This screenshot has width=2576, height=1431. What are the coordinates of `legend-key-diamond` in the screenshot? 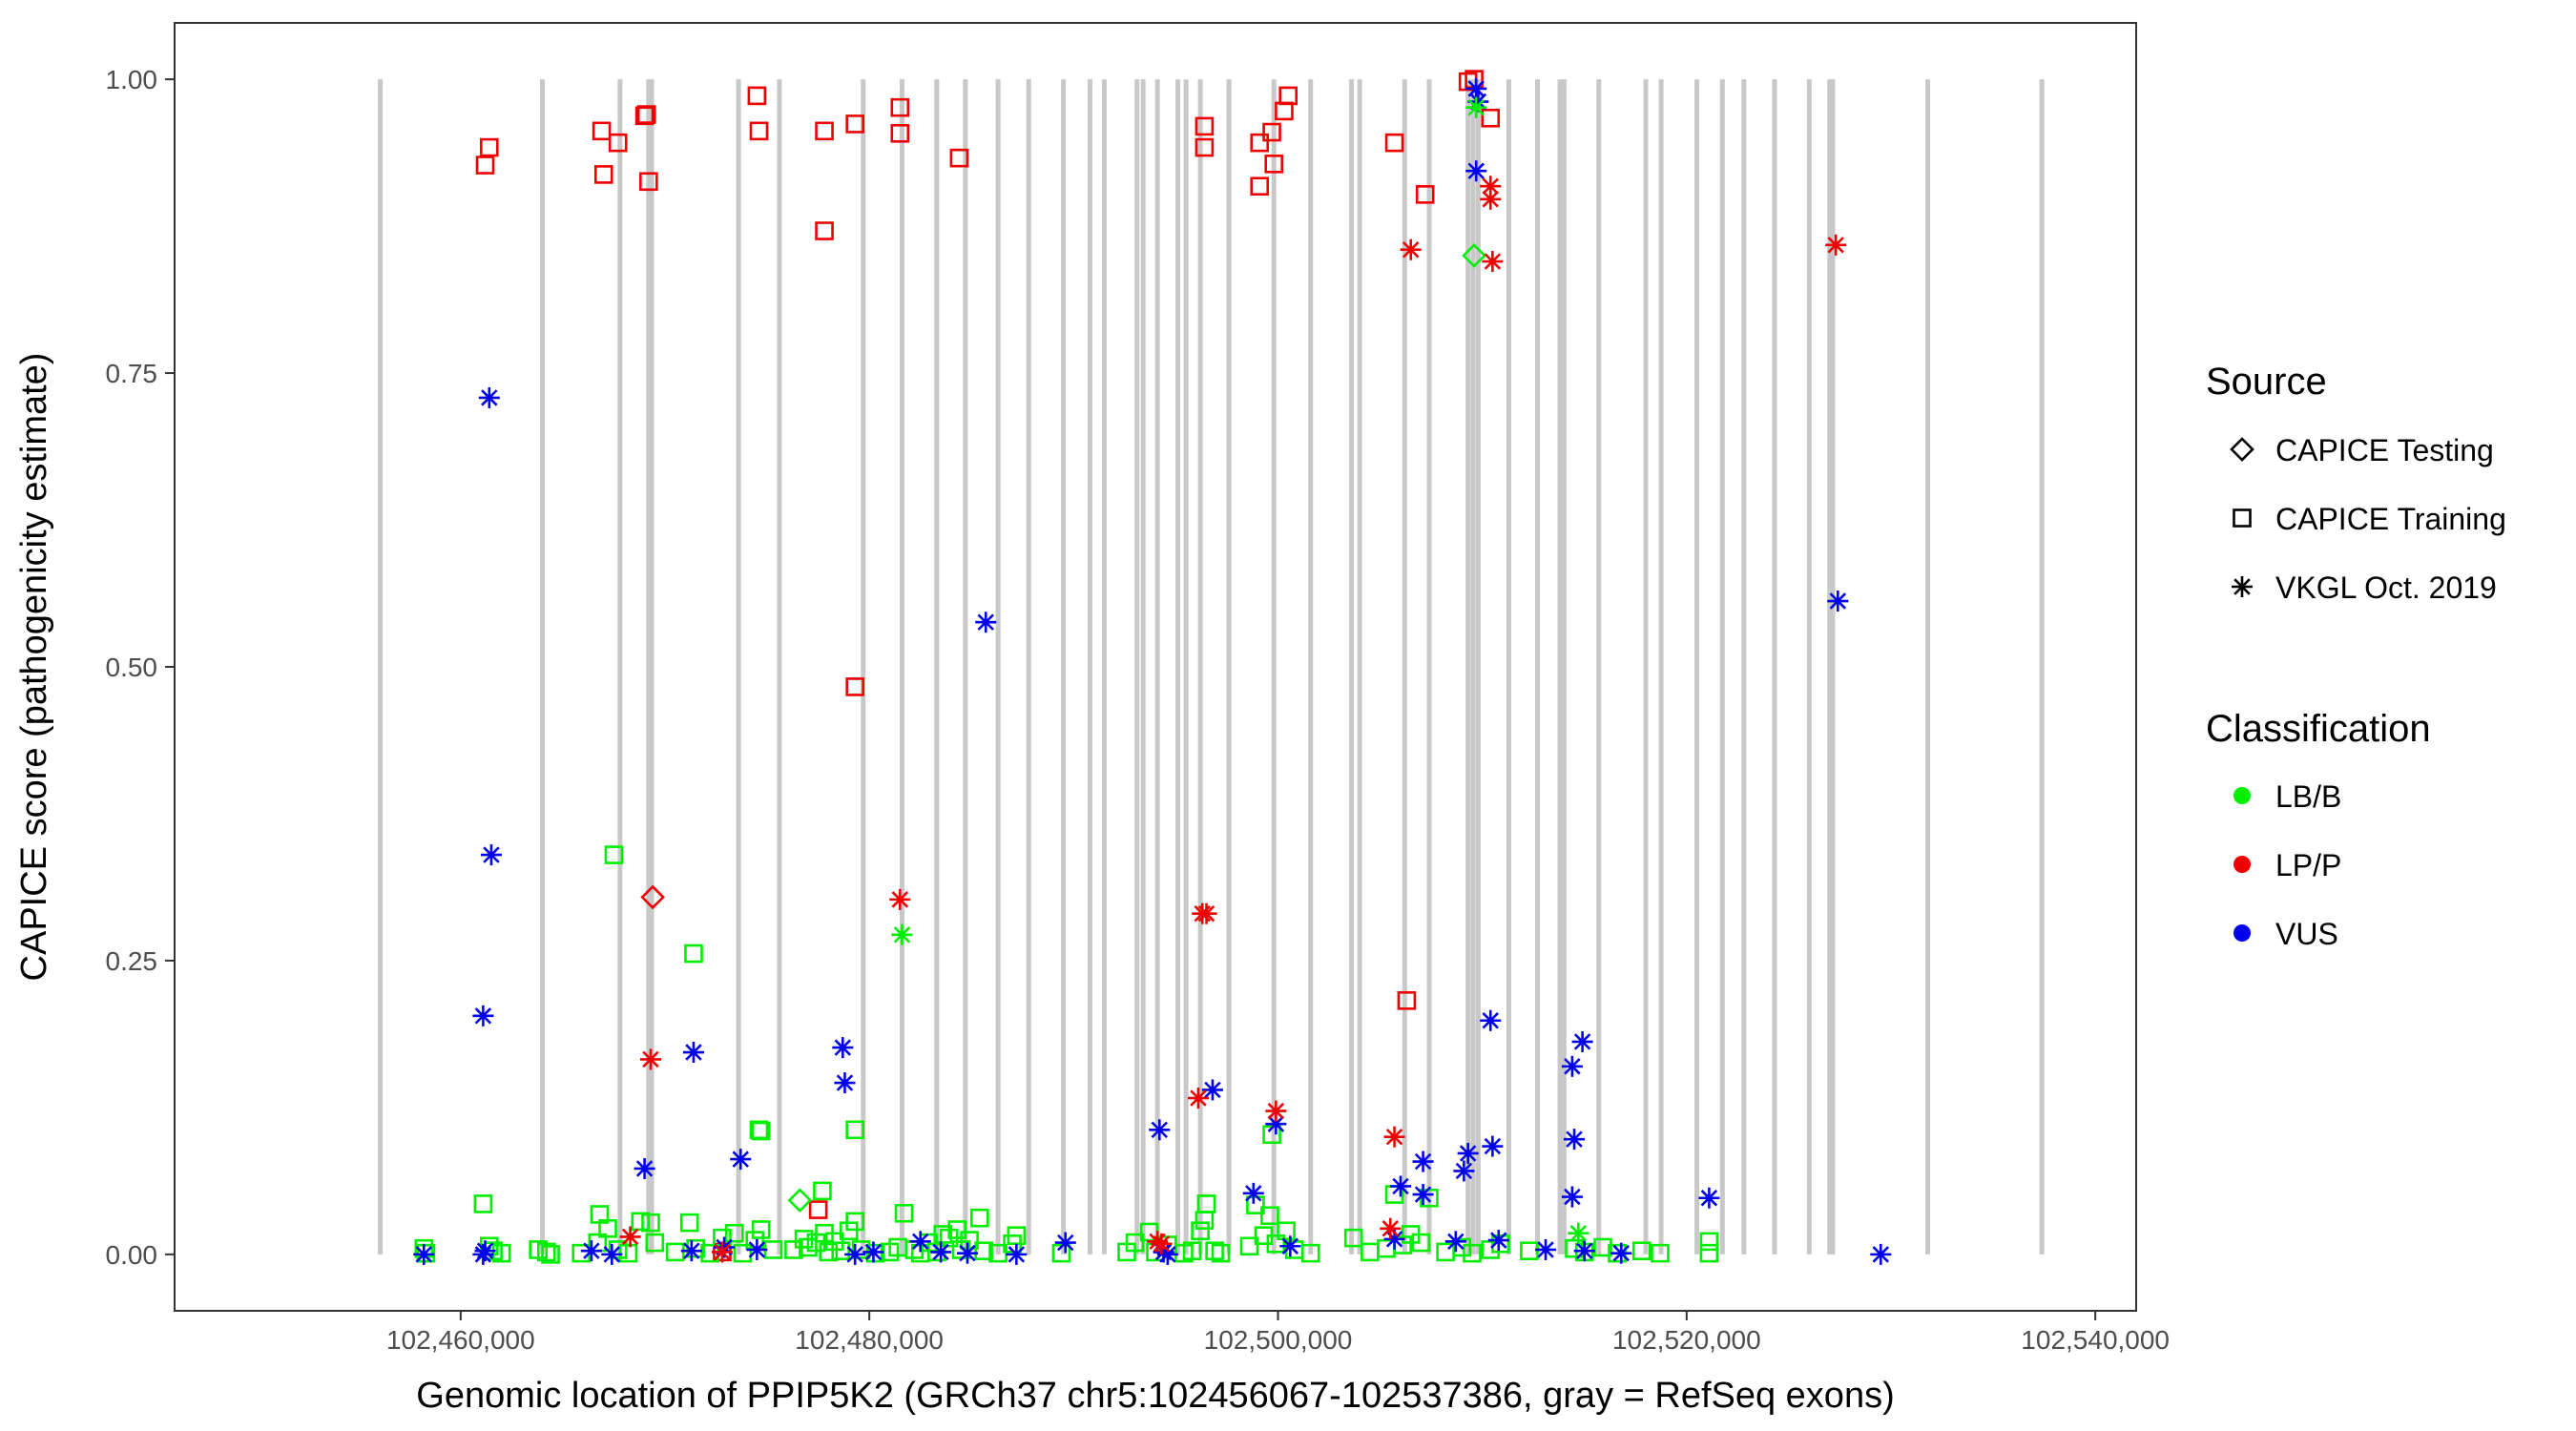 It's located at (2242, 449).